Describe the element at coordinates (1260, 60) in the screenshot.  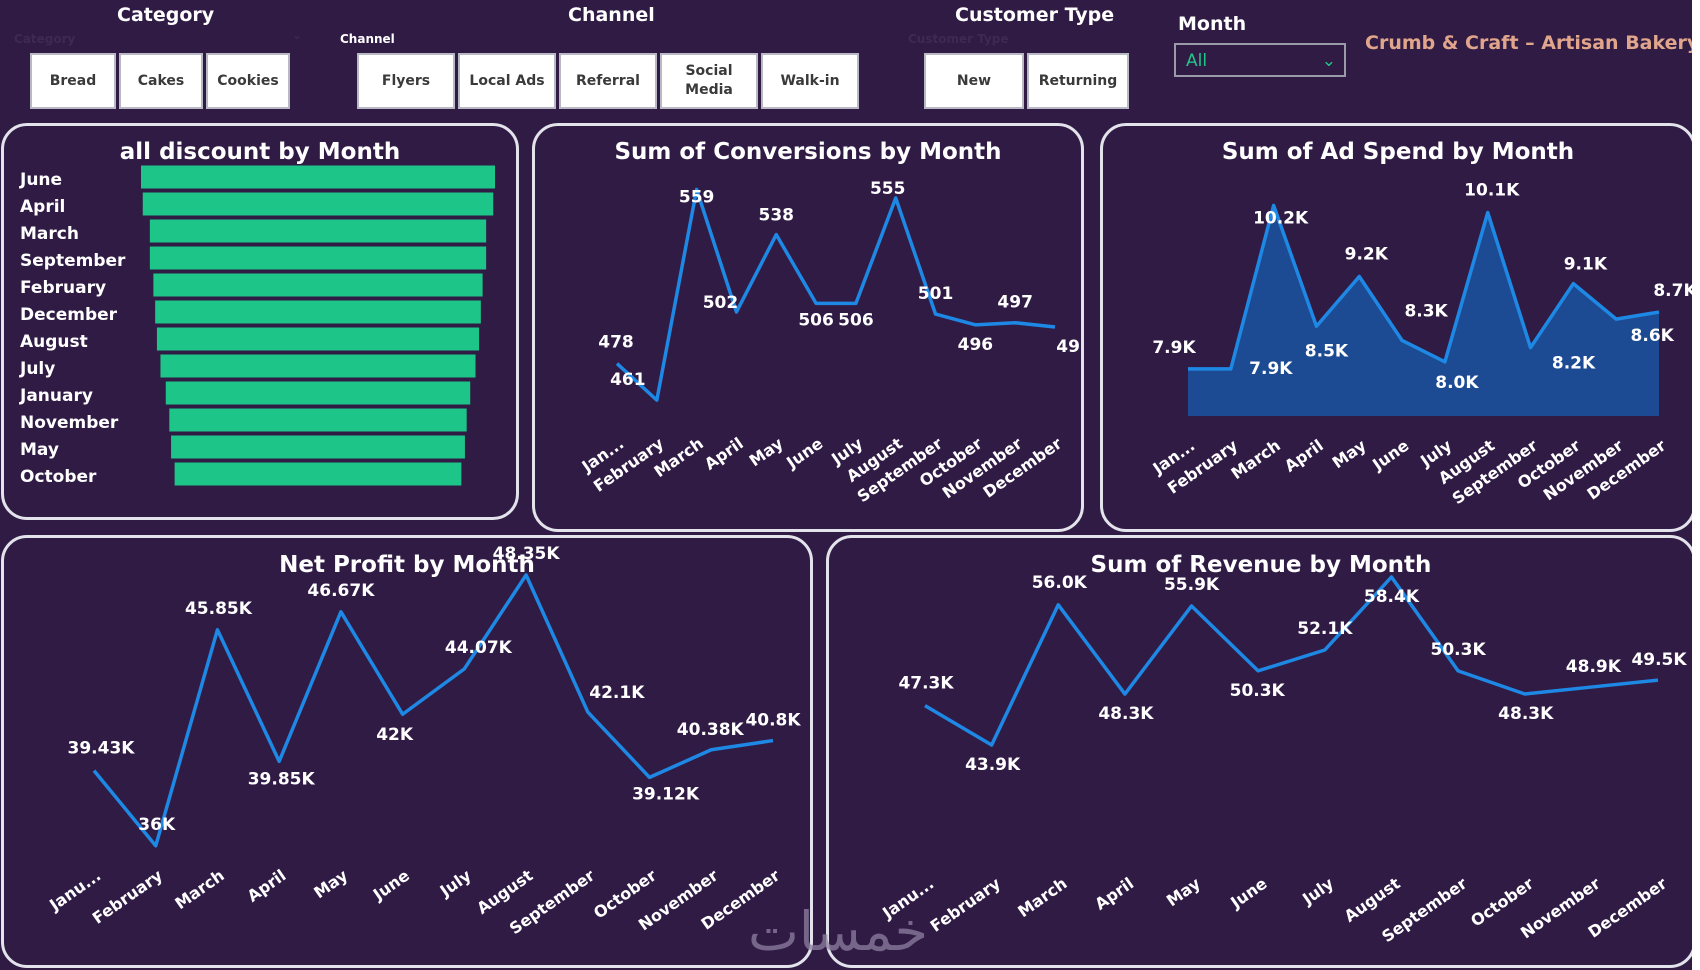
I see `month-dropdown: All ⌄` at that location.